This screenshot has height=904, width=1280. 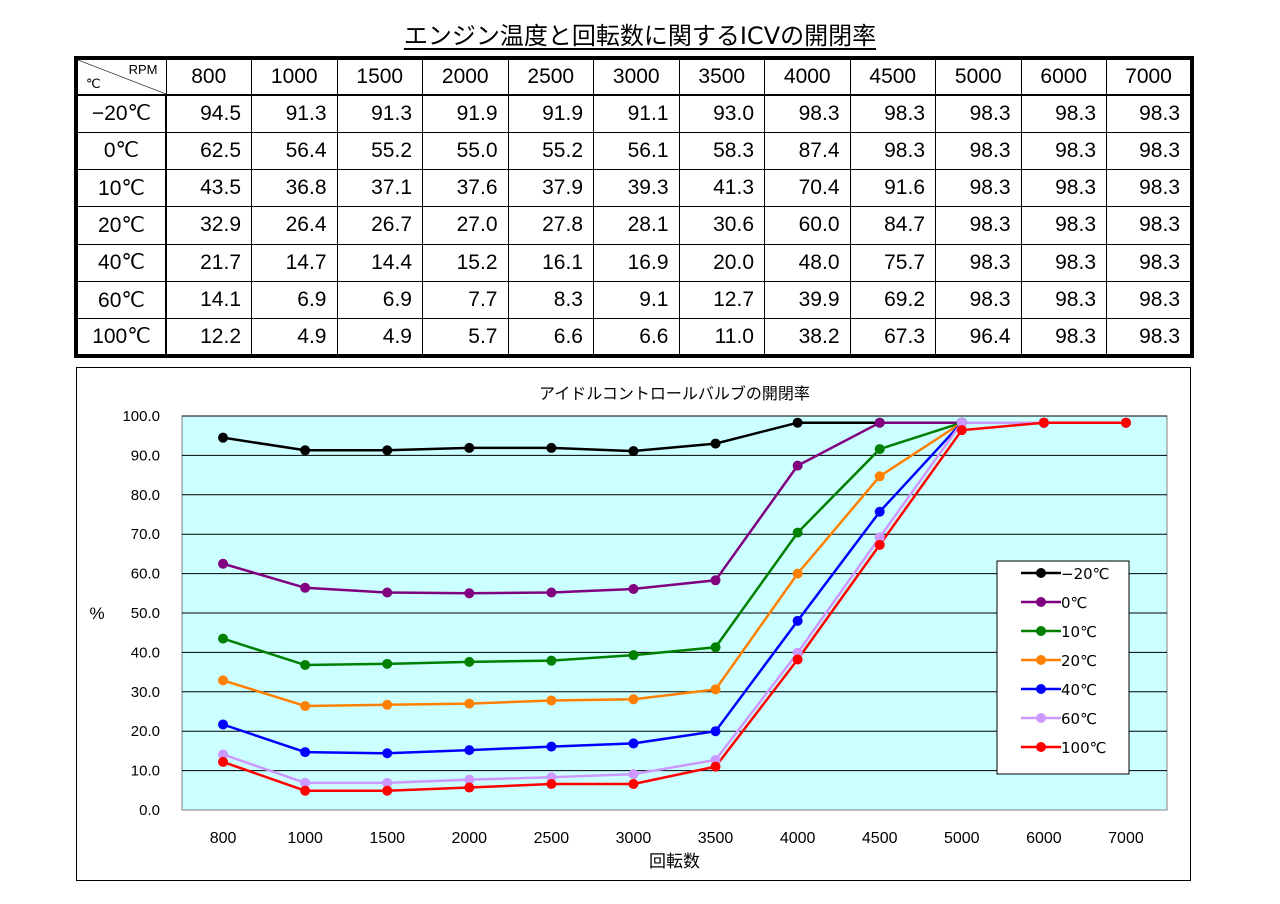 What do you see at coordinates (674, 862) in the screenshot?
I see `x-axis-label: 回転数` at bounding box center [674, 862].